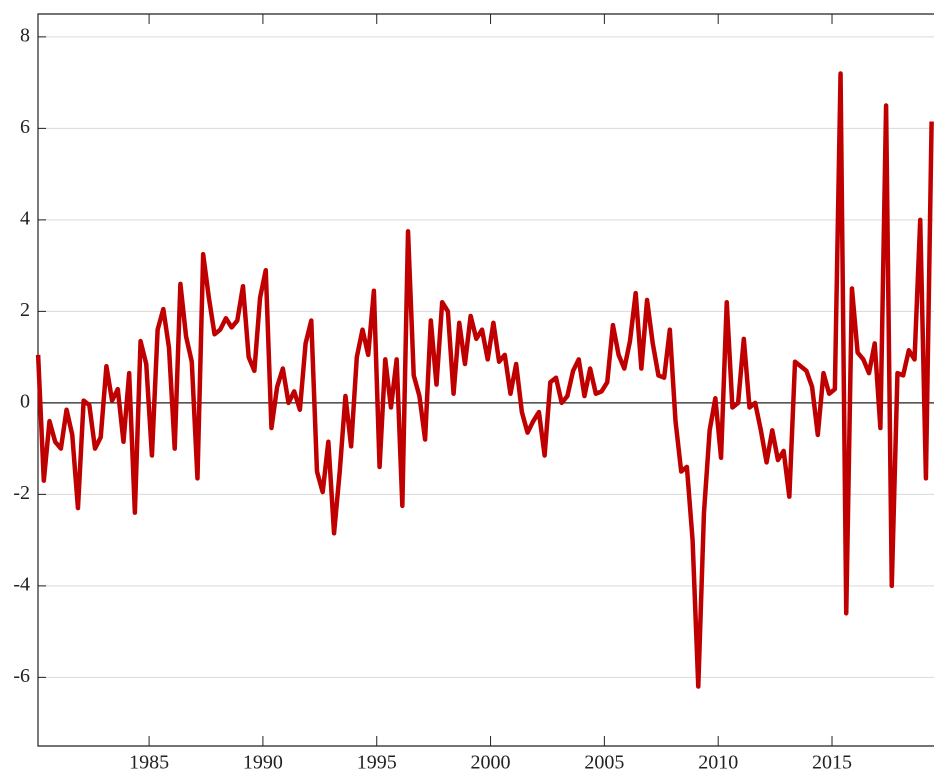 This screenshot has height=776, width=934. What do you see at coordinates (263, 763) in the screenshot?
I see `x-tick-label: 1990` at bounding box center [263, 763].